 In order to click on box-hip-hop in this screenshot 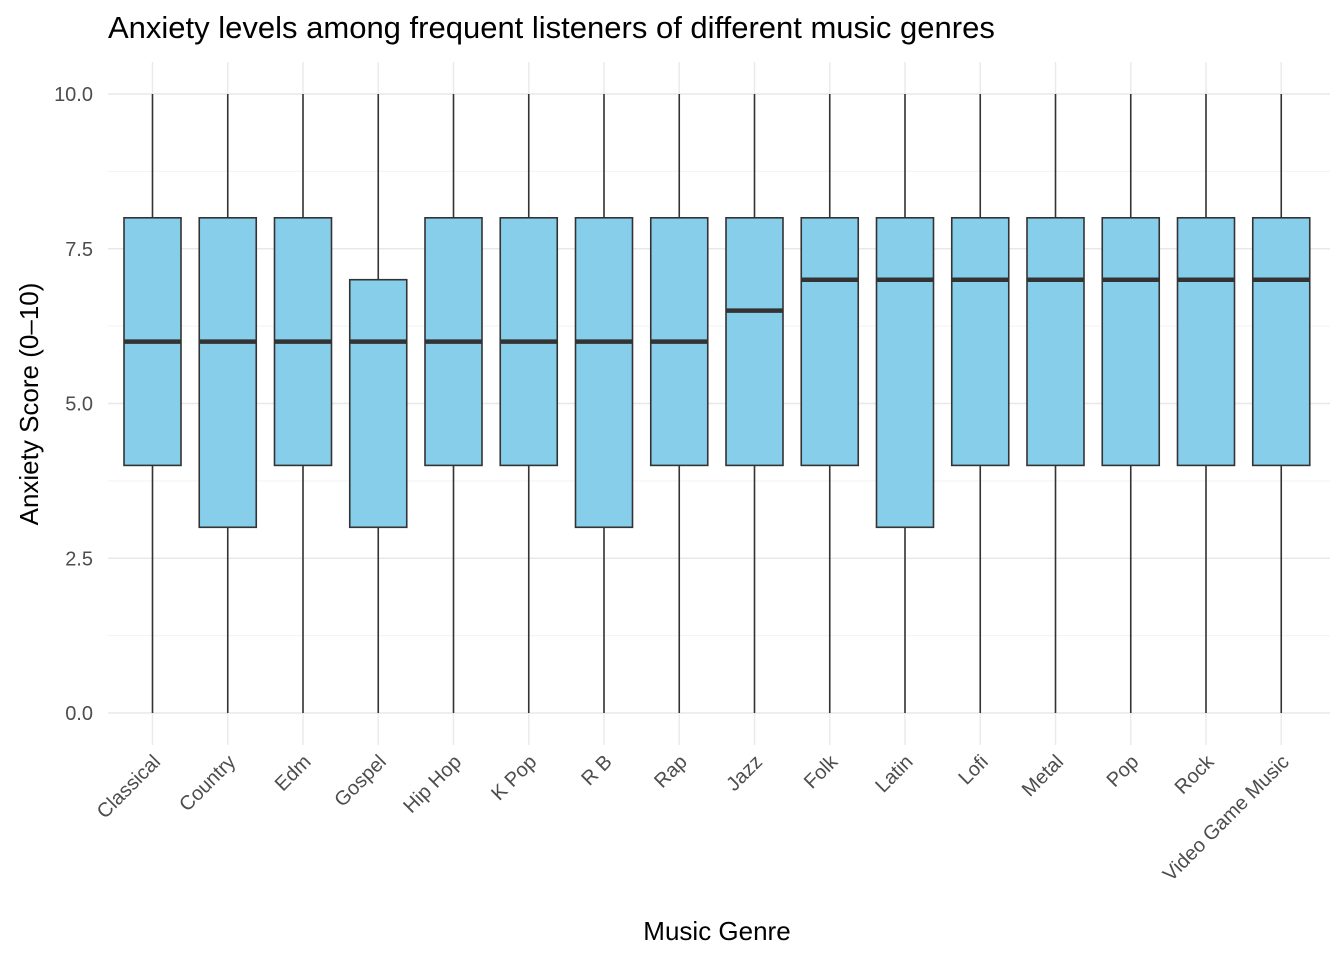, I will do `click(453, 403)`.